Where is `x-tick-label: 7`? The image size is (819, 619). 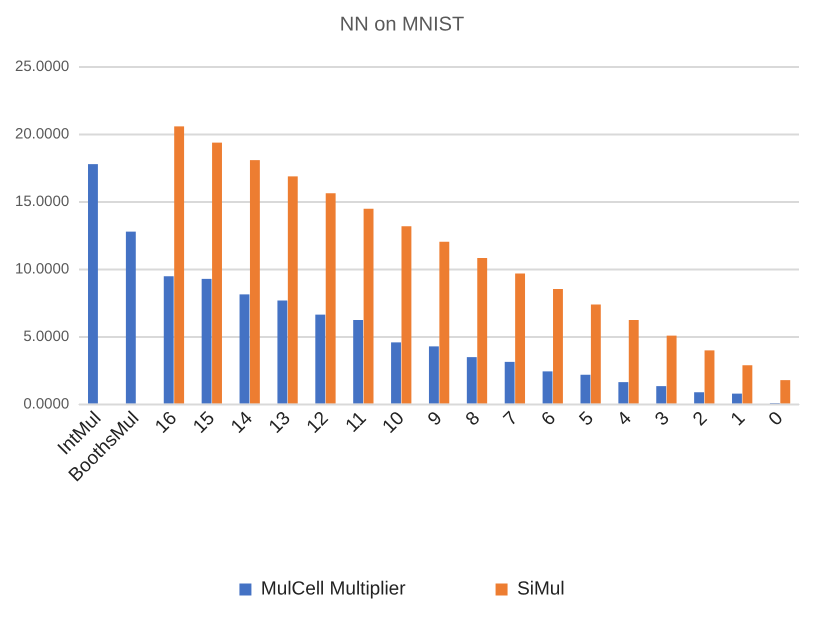 x-tick-label: 7 is located at coordinates (511, 419).